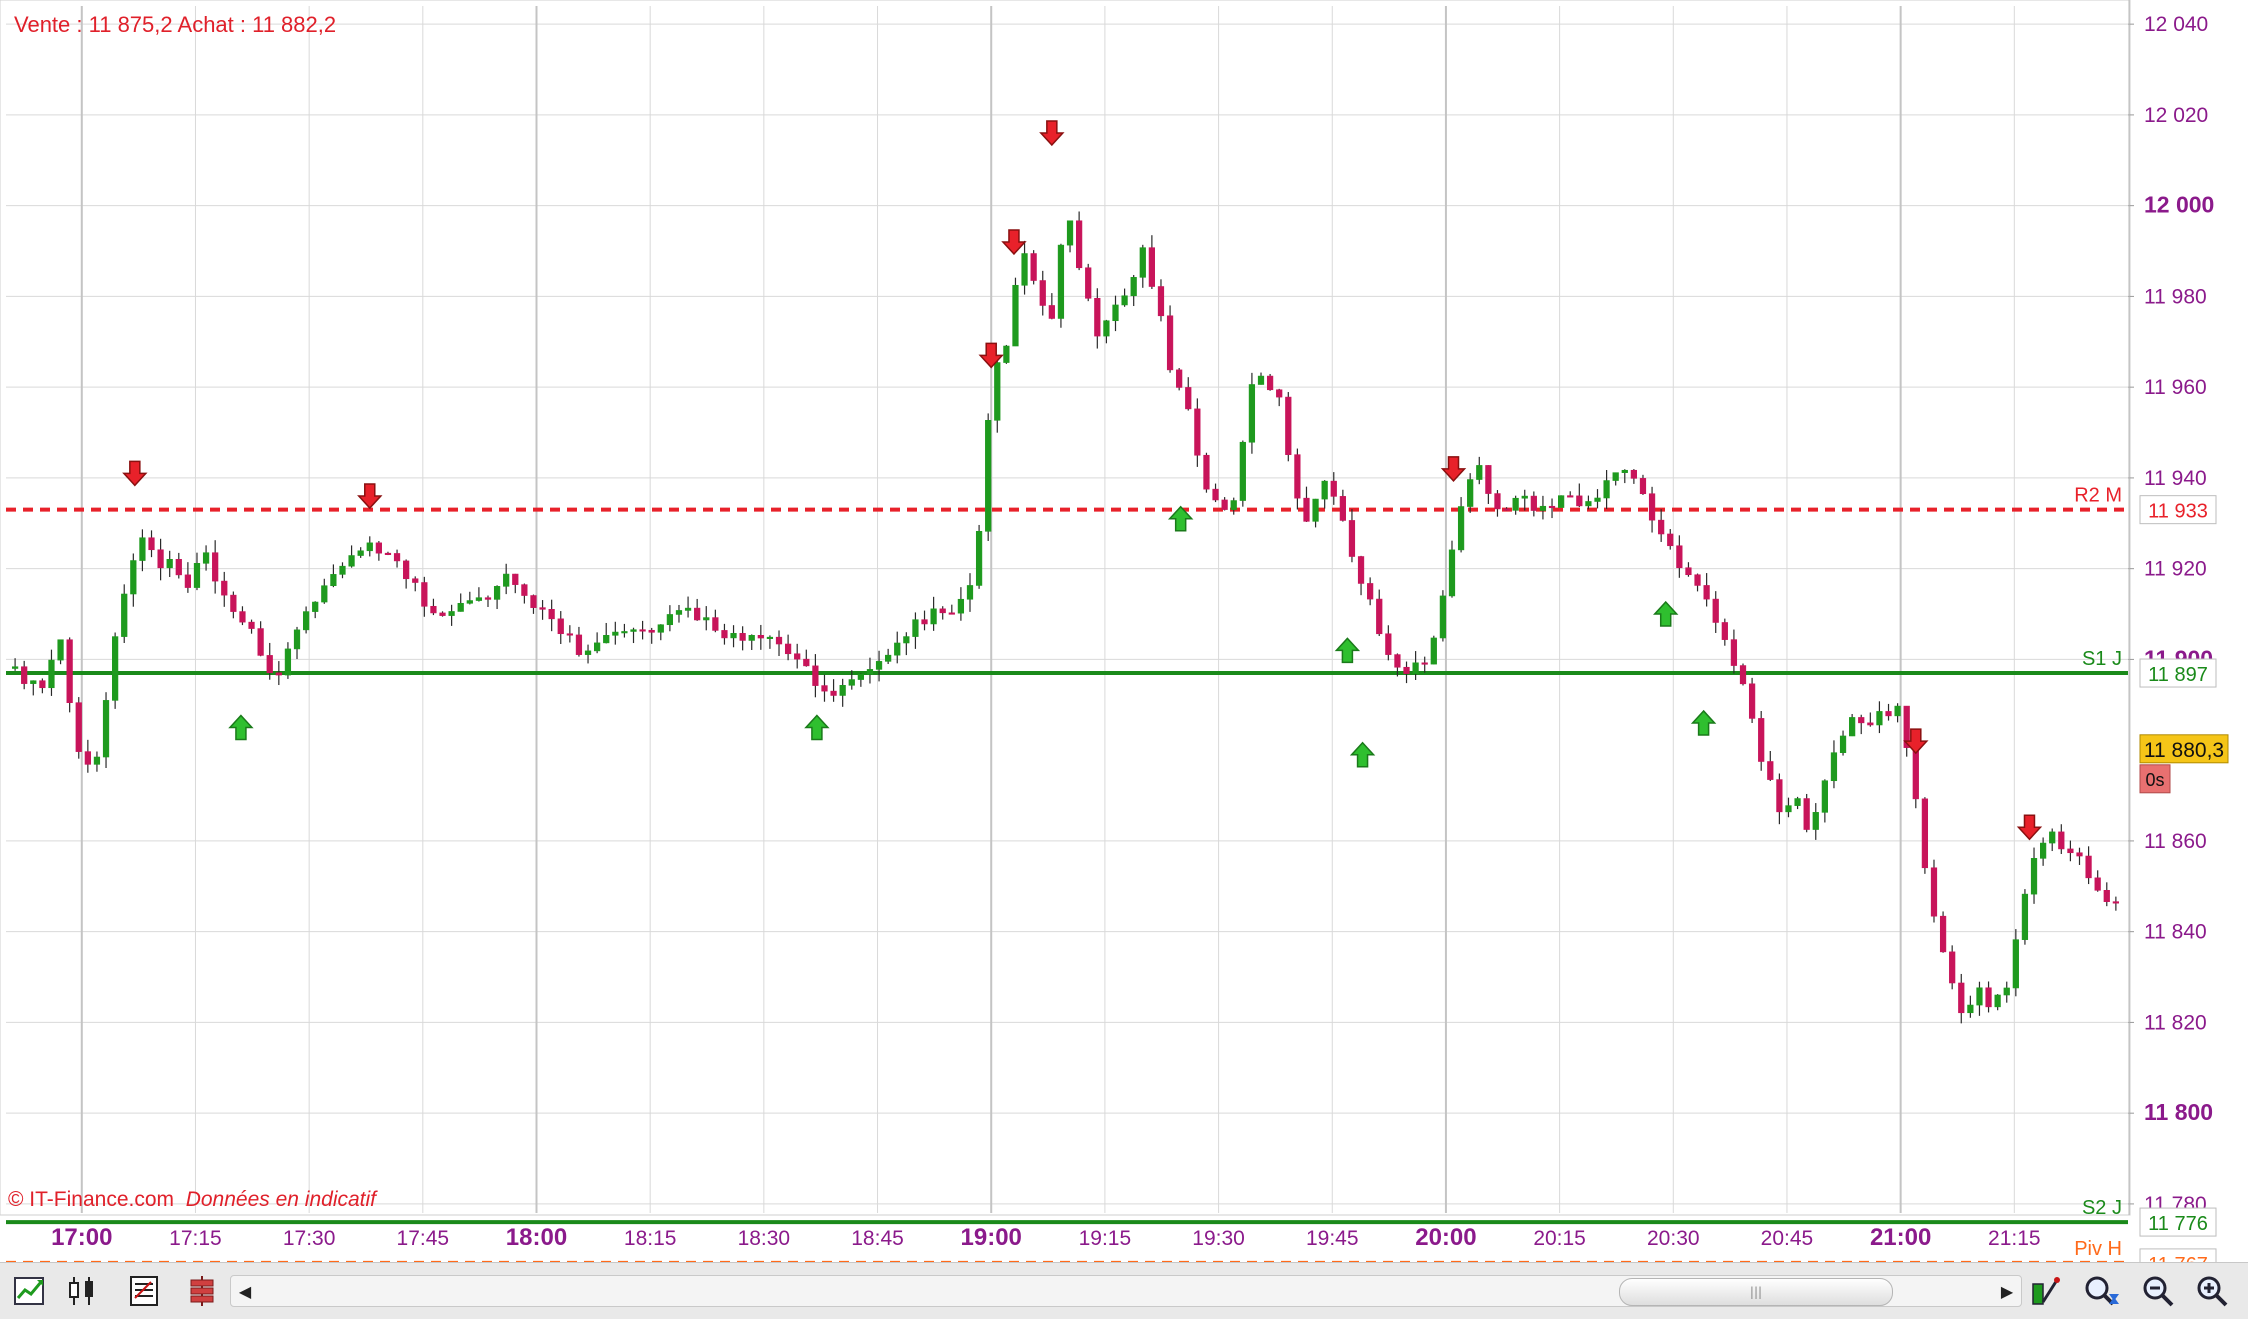 The image size is (2248, 1319). I want to click on down-arrow-icon, so click(2029, 827).